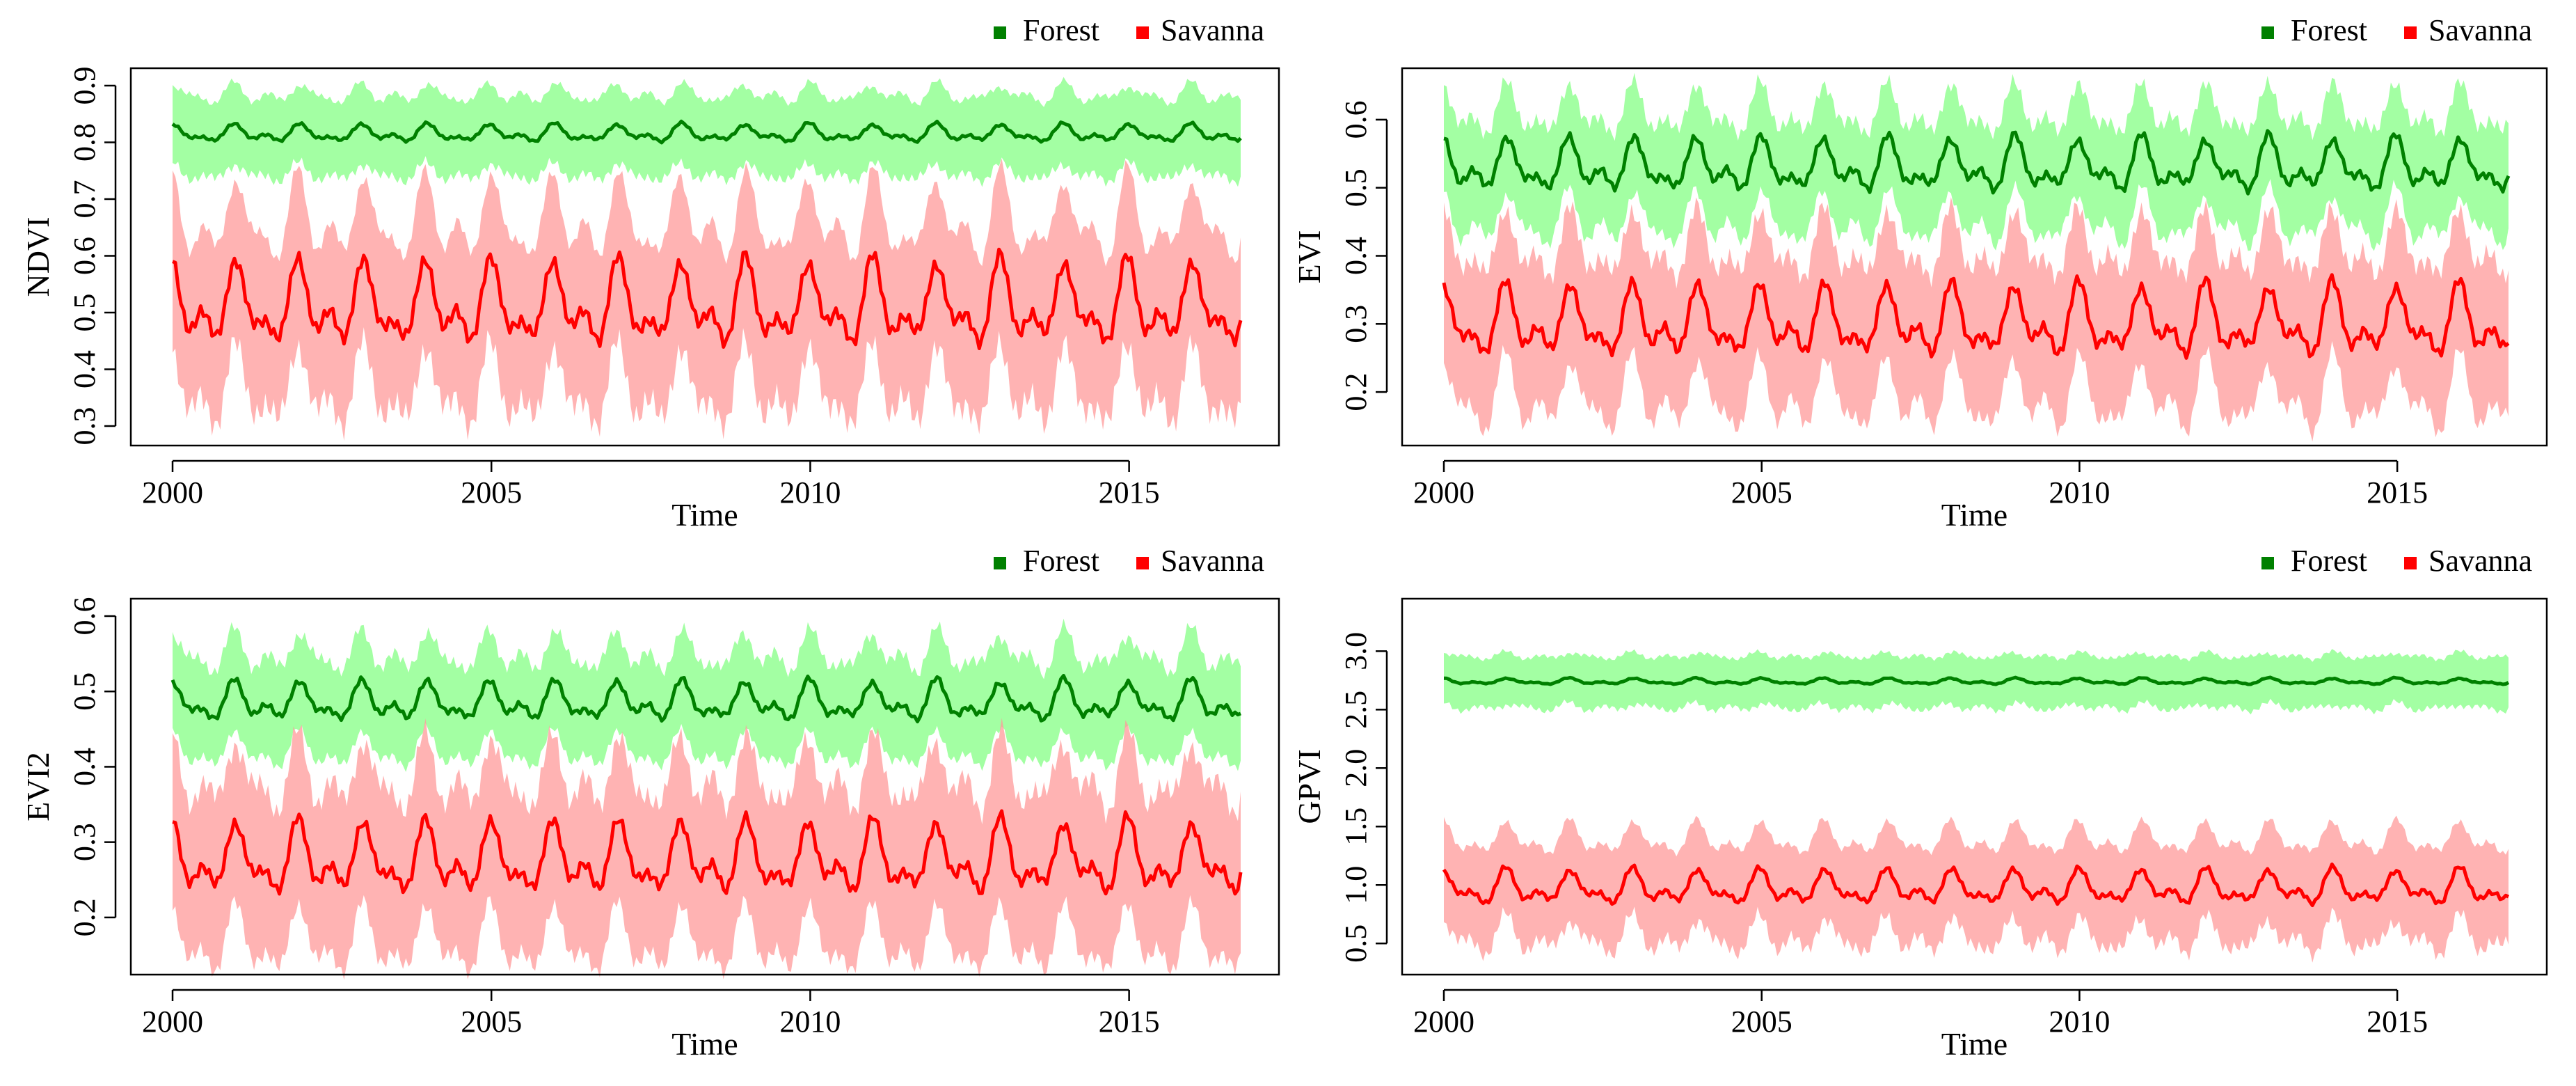 Image resolution: width=2576 pixels, height=1086 pixels. Describe the element at coordinates (1309, 257) in the screenshot. I see `y-axis-label: EVI` at that location.